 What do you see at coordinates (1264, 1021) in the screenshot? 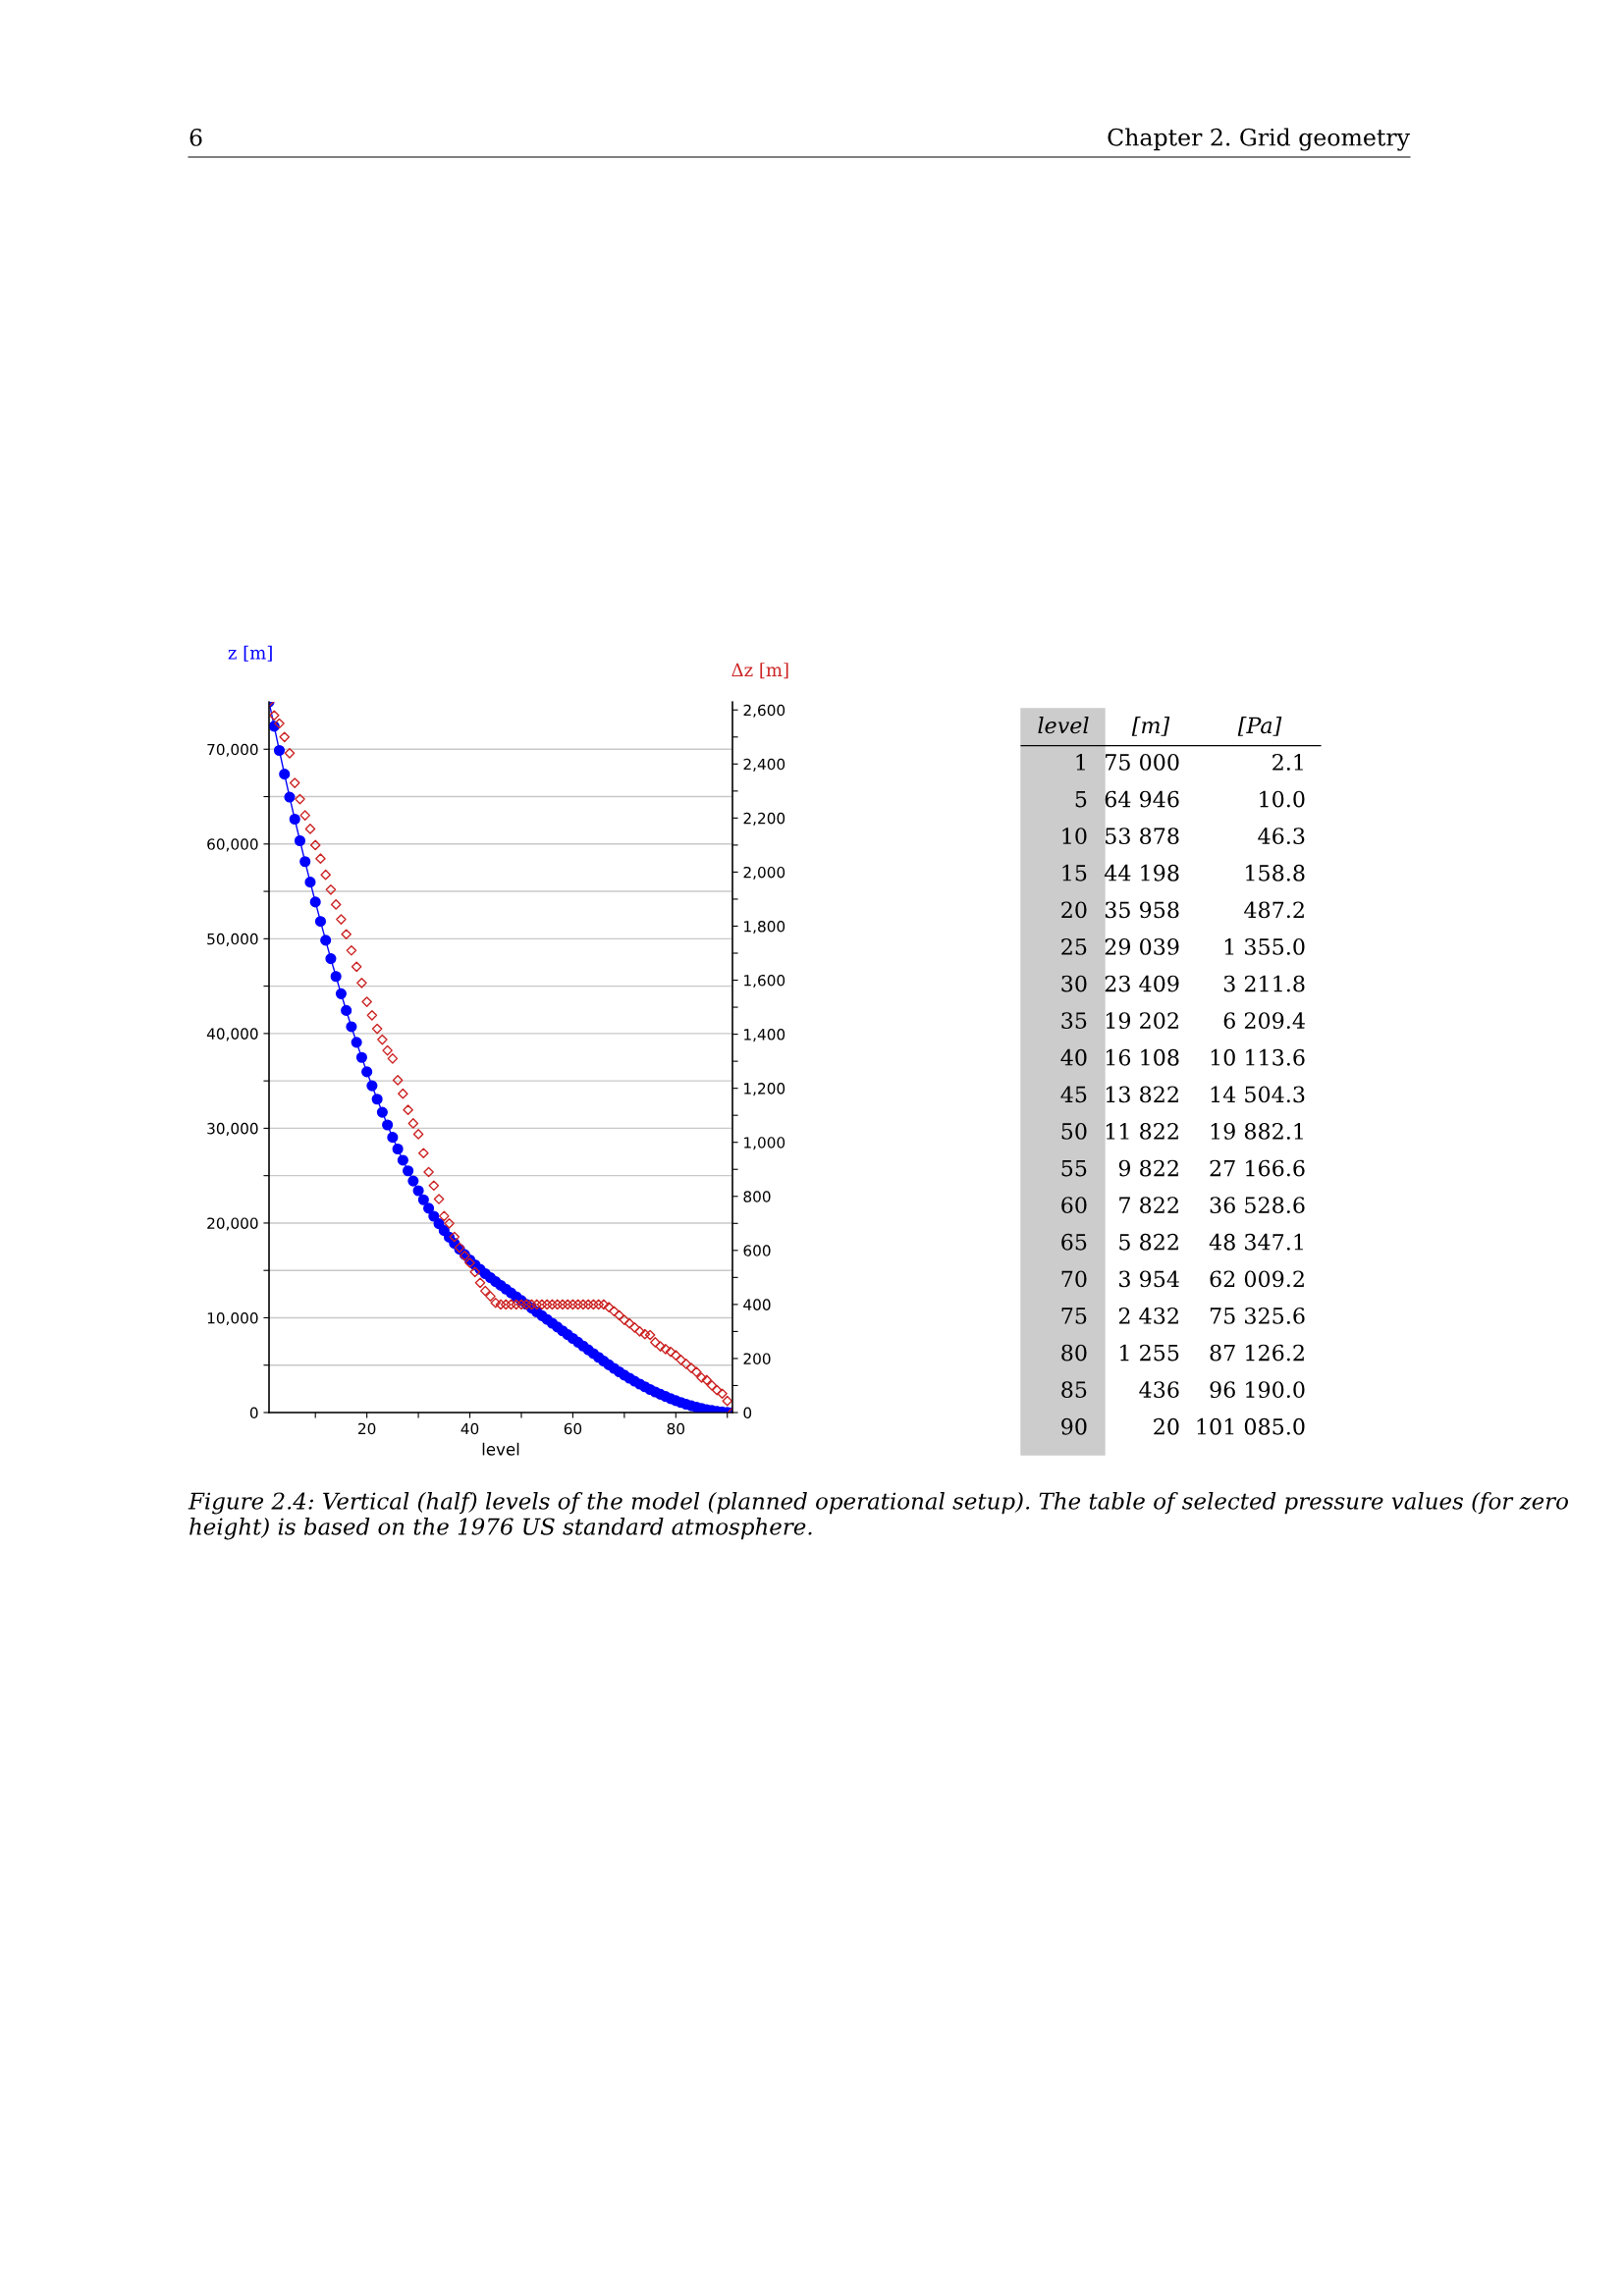
I see `text: 6 209.4` at bounding box center [1264, 1021].